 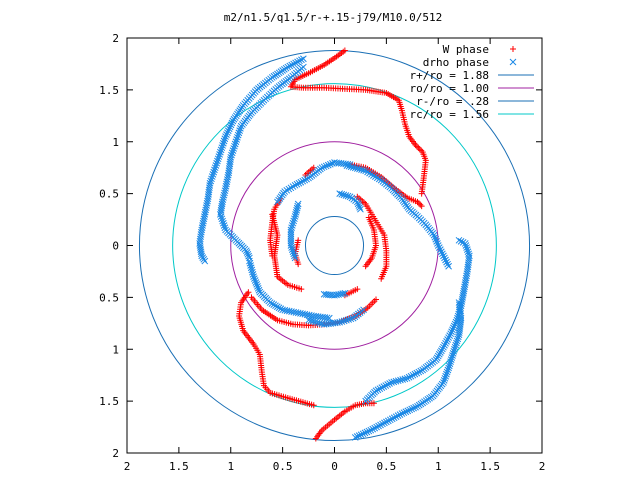 What do you see at coordinates (542, 466) in the screenshot?
I see `x-tick-label: 2` at bounding box center [542, 466].